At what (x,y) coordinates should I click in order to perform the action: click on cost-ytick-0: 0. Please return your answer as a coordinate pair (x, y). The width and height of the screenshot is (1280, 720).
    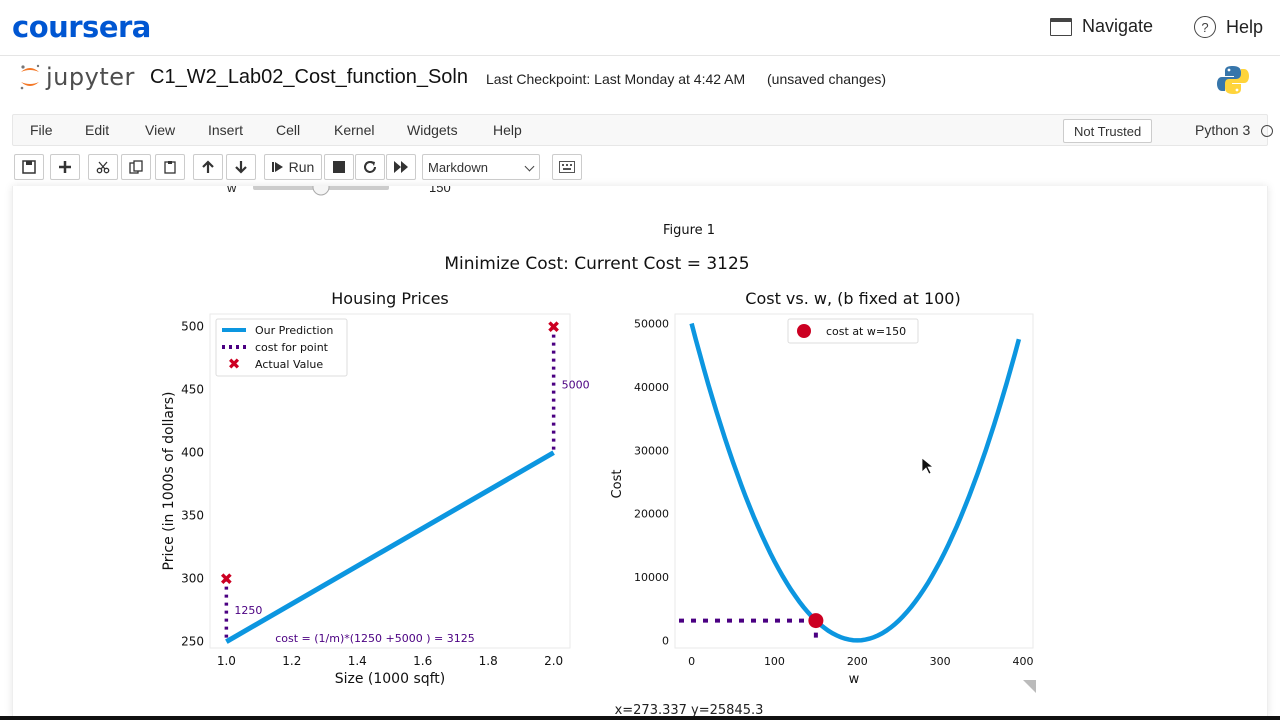
    Looking at the image, I should click on (665, 640).